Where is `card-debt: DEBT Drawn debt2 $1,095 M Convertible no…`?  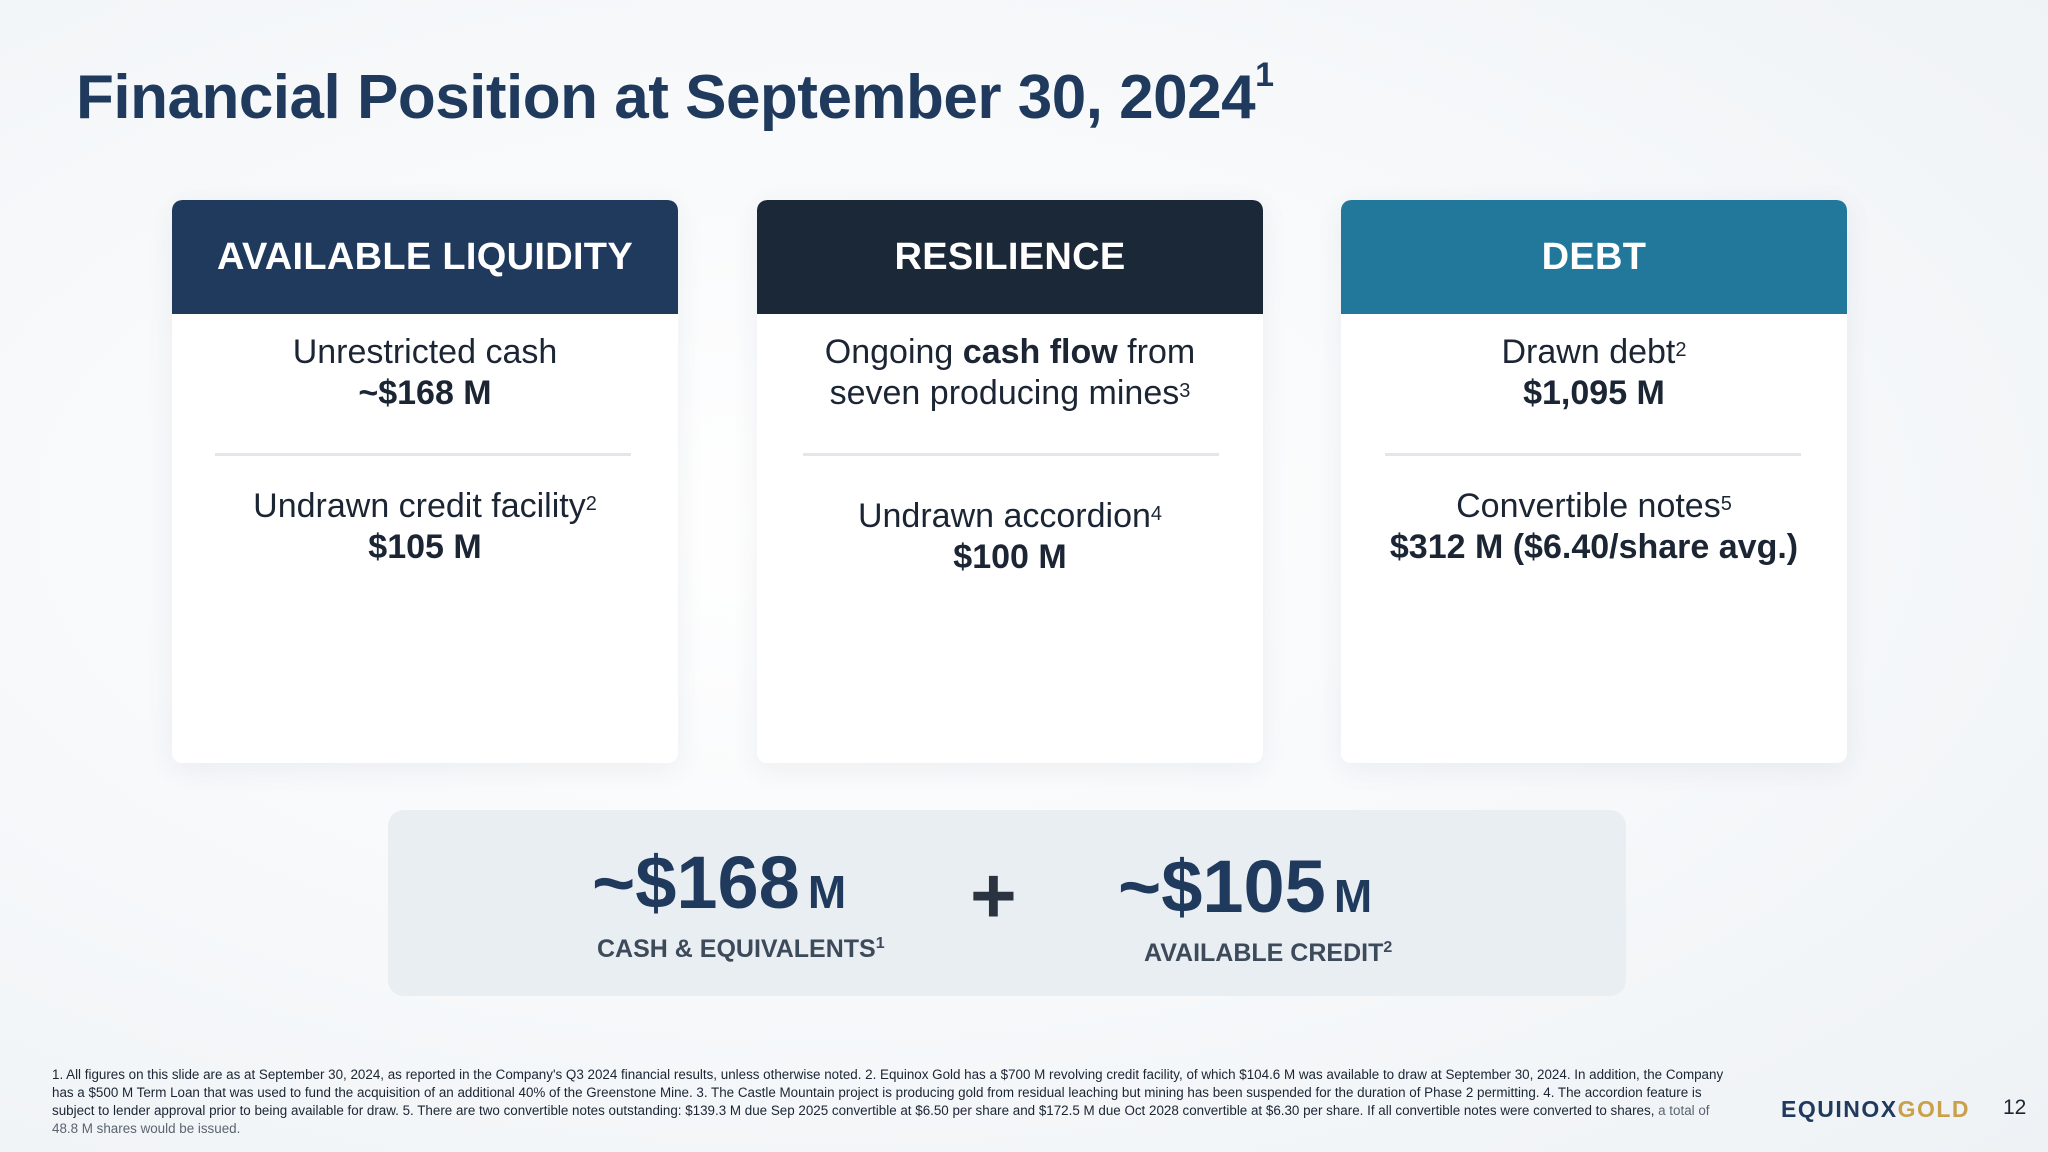
card-debt: DEBT Drawn debt2 $1,095 M Convertible no… is located at coordinates (1594, 481).